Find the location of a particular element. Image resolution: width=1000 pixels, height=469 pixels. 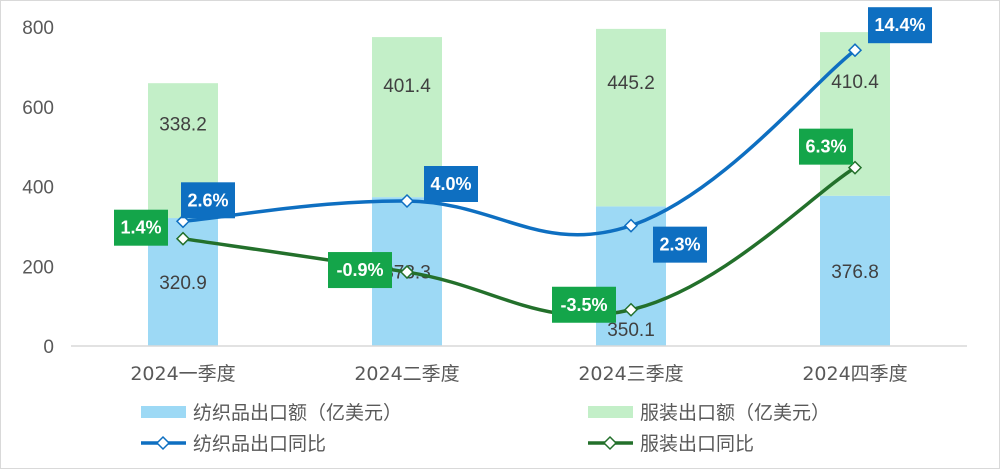

y-tick-label: 600 is located at coordinates (38, 108).